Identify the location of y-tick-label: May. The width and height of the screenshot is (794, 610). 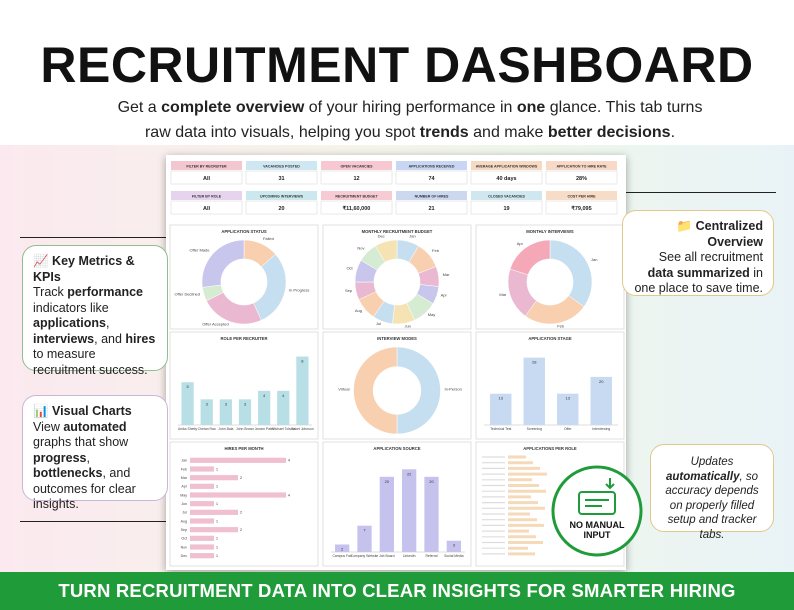
(183, 495).